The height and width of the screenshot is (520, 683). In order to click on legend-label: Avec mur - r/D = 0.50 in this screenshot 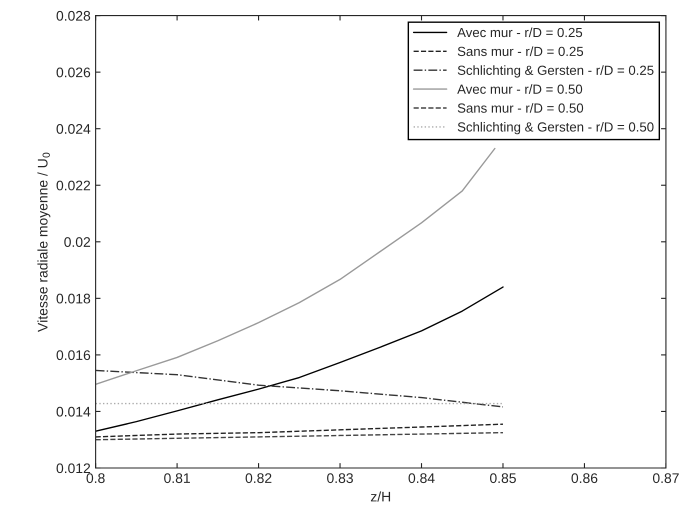, I will do `click(519, 89)`.